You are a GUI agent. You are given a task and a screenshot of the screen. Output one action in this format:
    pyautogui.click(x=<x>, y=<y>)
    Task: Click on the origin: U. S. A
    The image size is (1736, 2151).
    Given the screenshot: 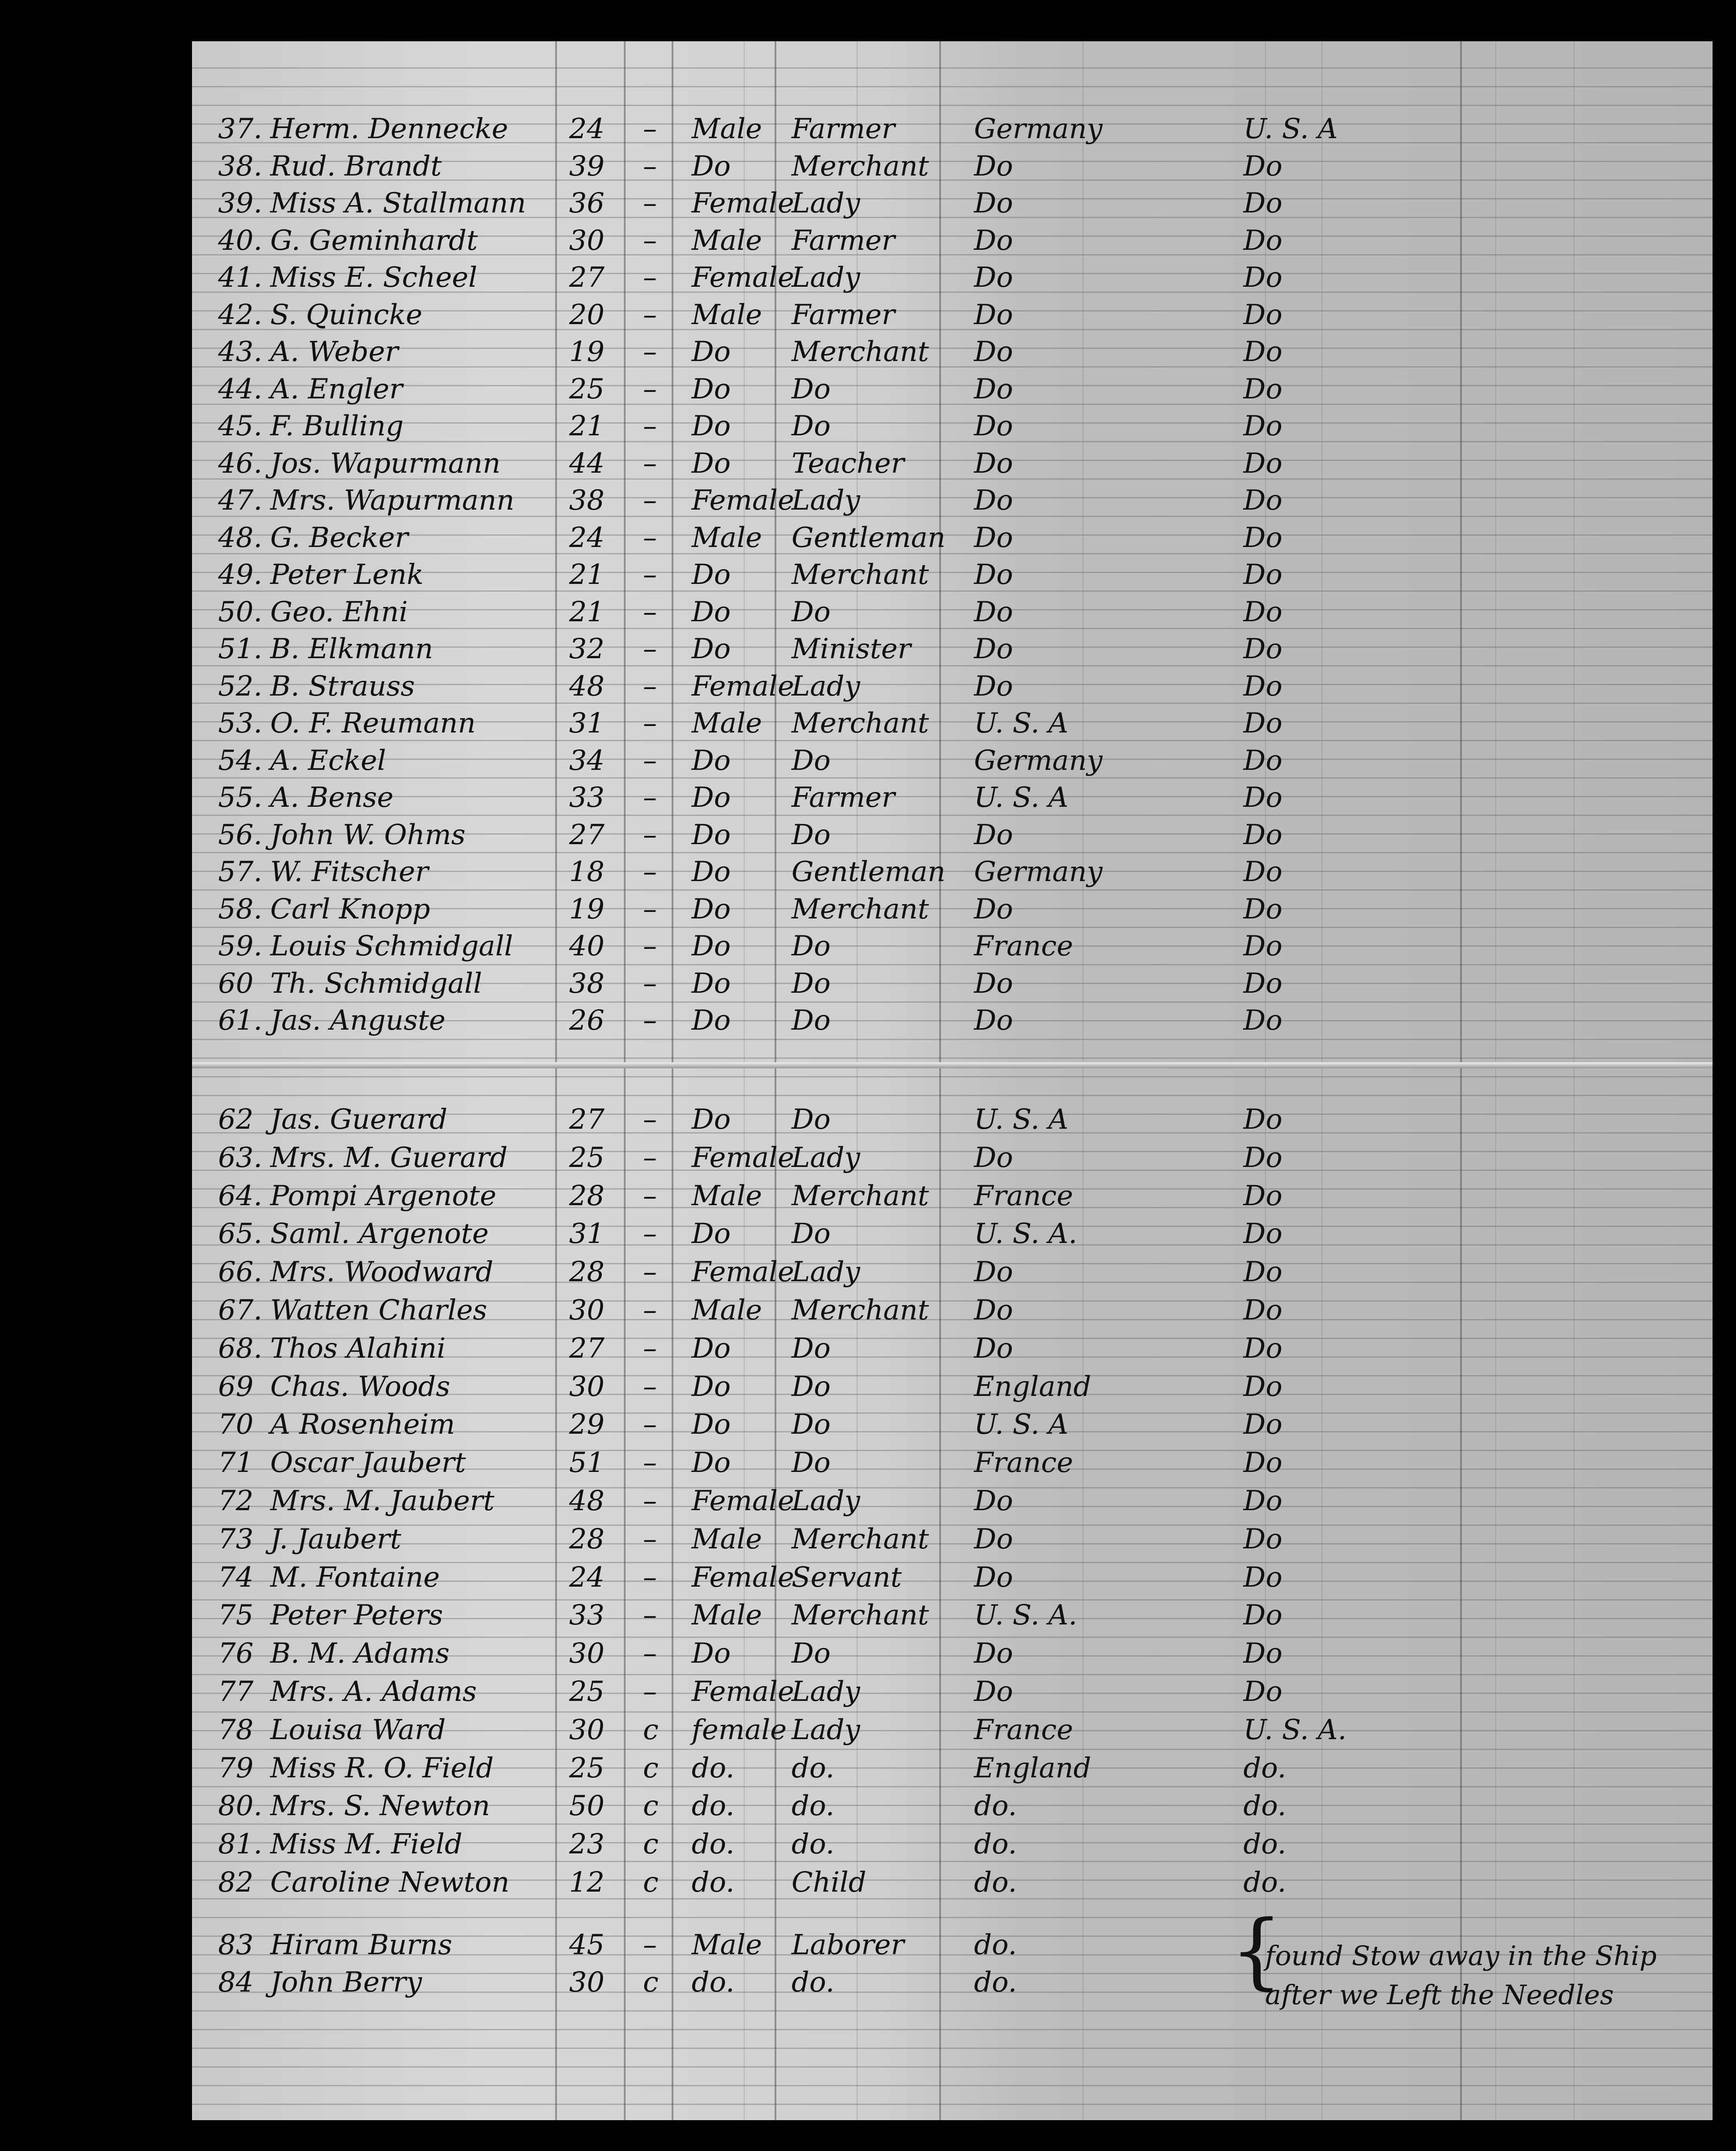 What is the action you would take?
    pyautogui.click(x=1021, y=1425)
    